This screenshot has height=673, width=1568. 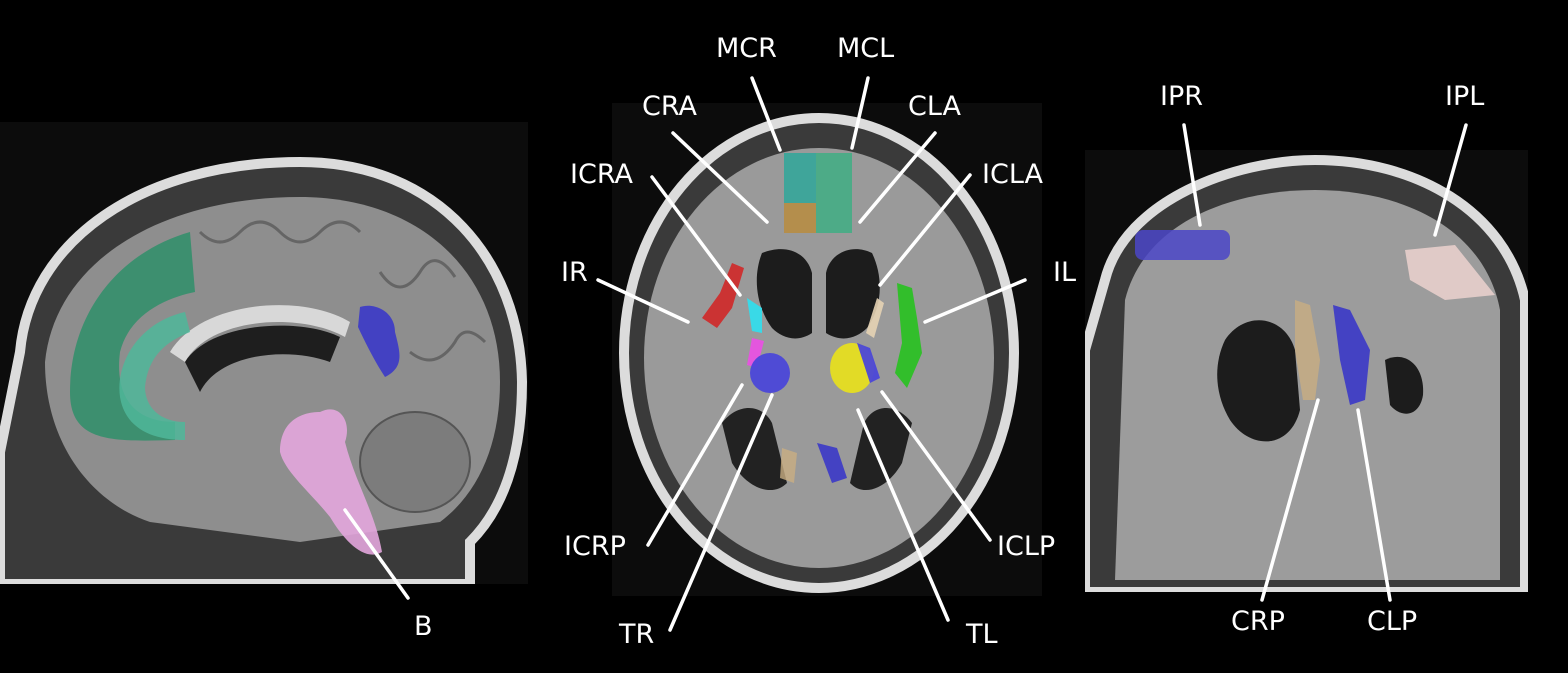 What do you see at coordinates (770, 373) in the screenshot?
I see `tr-blue-overlay` at bounding box center [770, 373].